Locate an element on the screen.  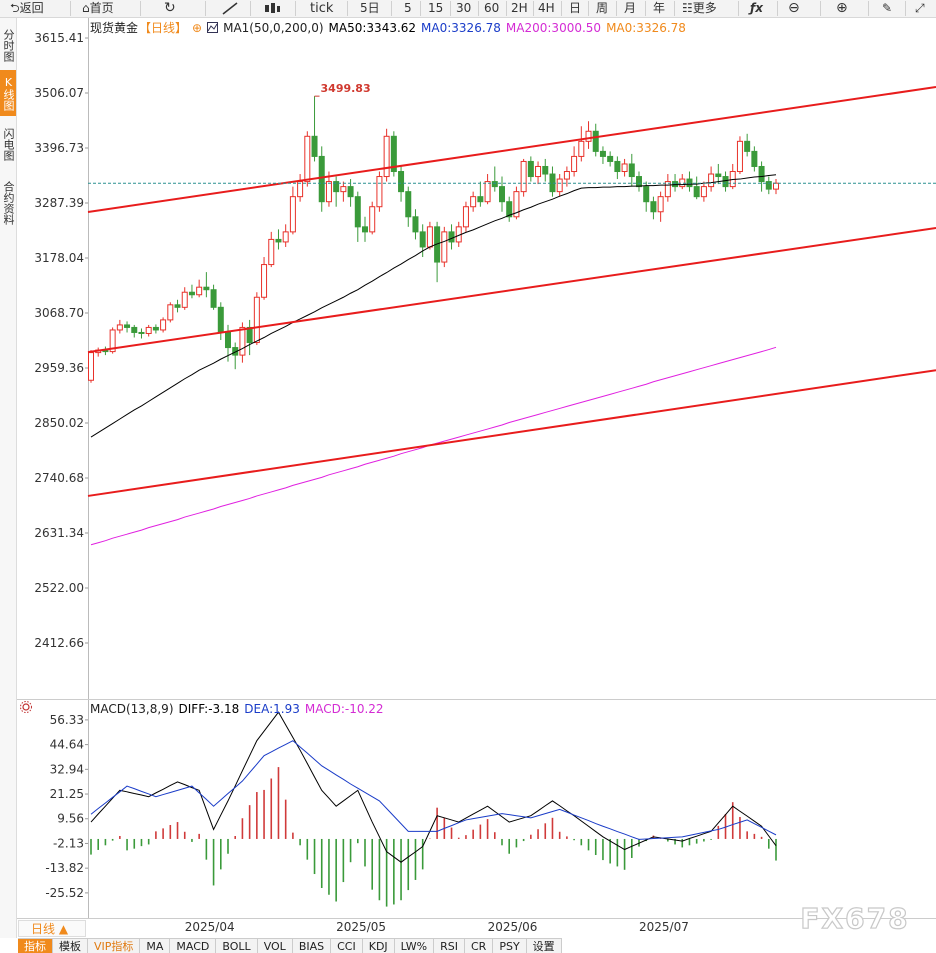
indicator-tab: 模板 is located at coordinates (70, 946).